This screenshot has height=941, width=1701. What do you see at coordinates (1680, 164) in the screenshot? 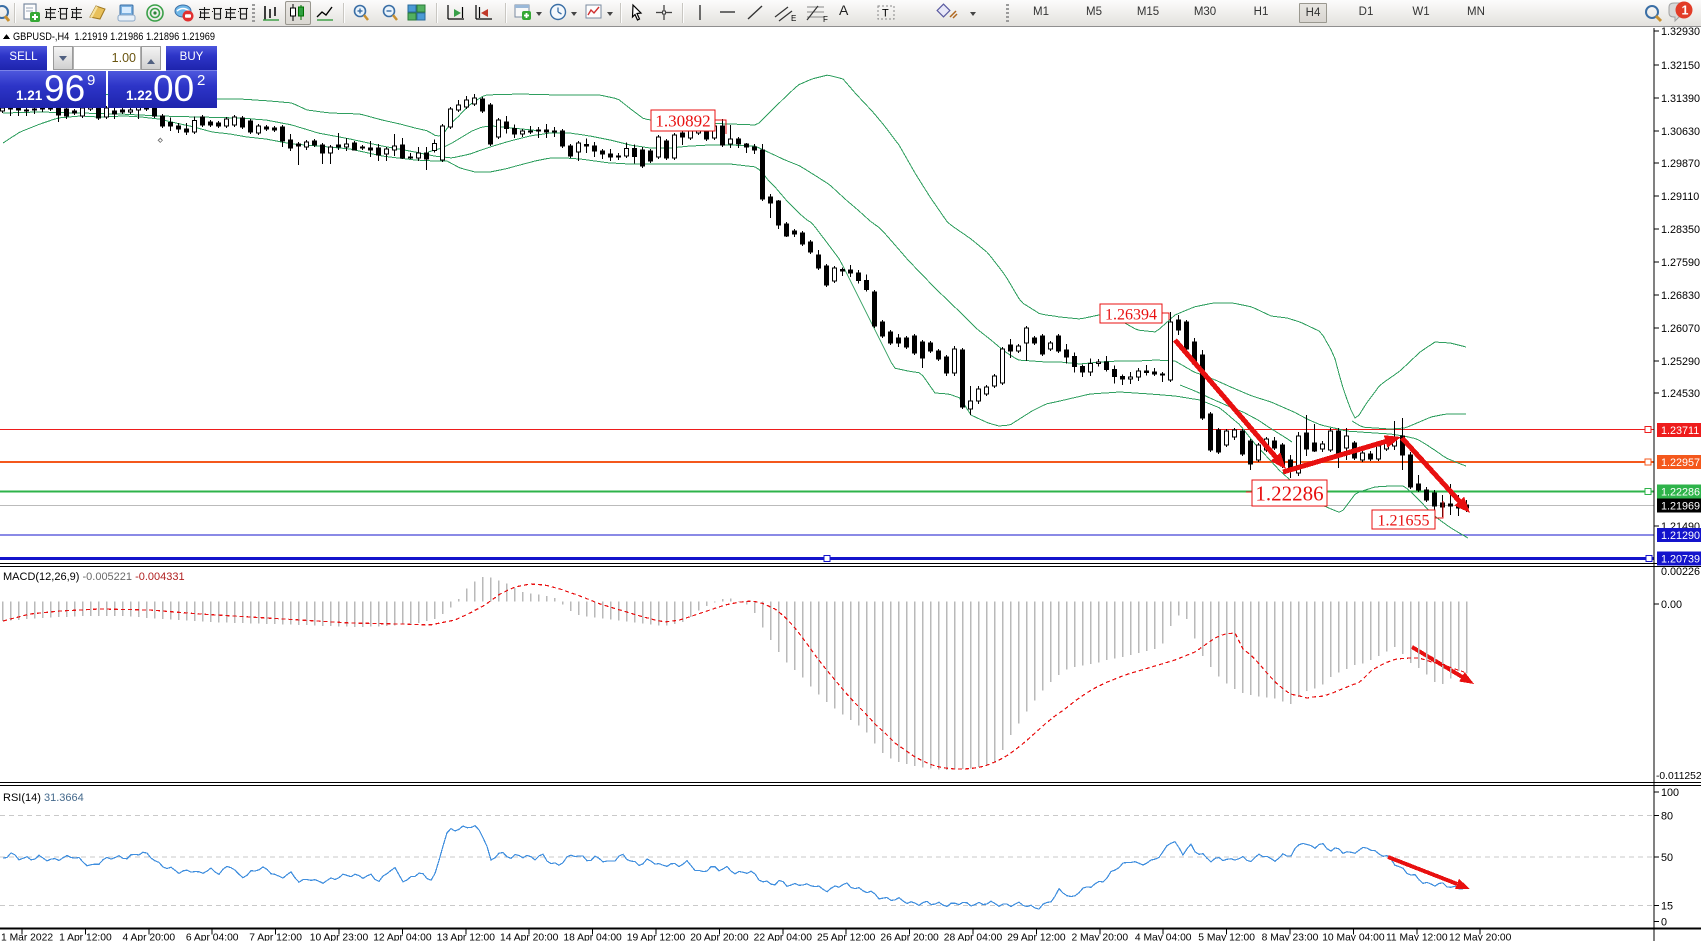
I see `svg-text: 1.29870` at bounding box center [1680, 164].